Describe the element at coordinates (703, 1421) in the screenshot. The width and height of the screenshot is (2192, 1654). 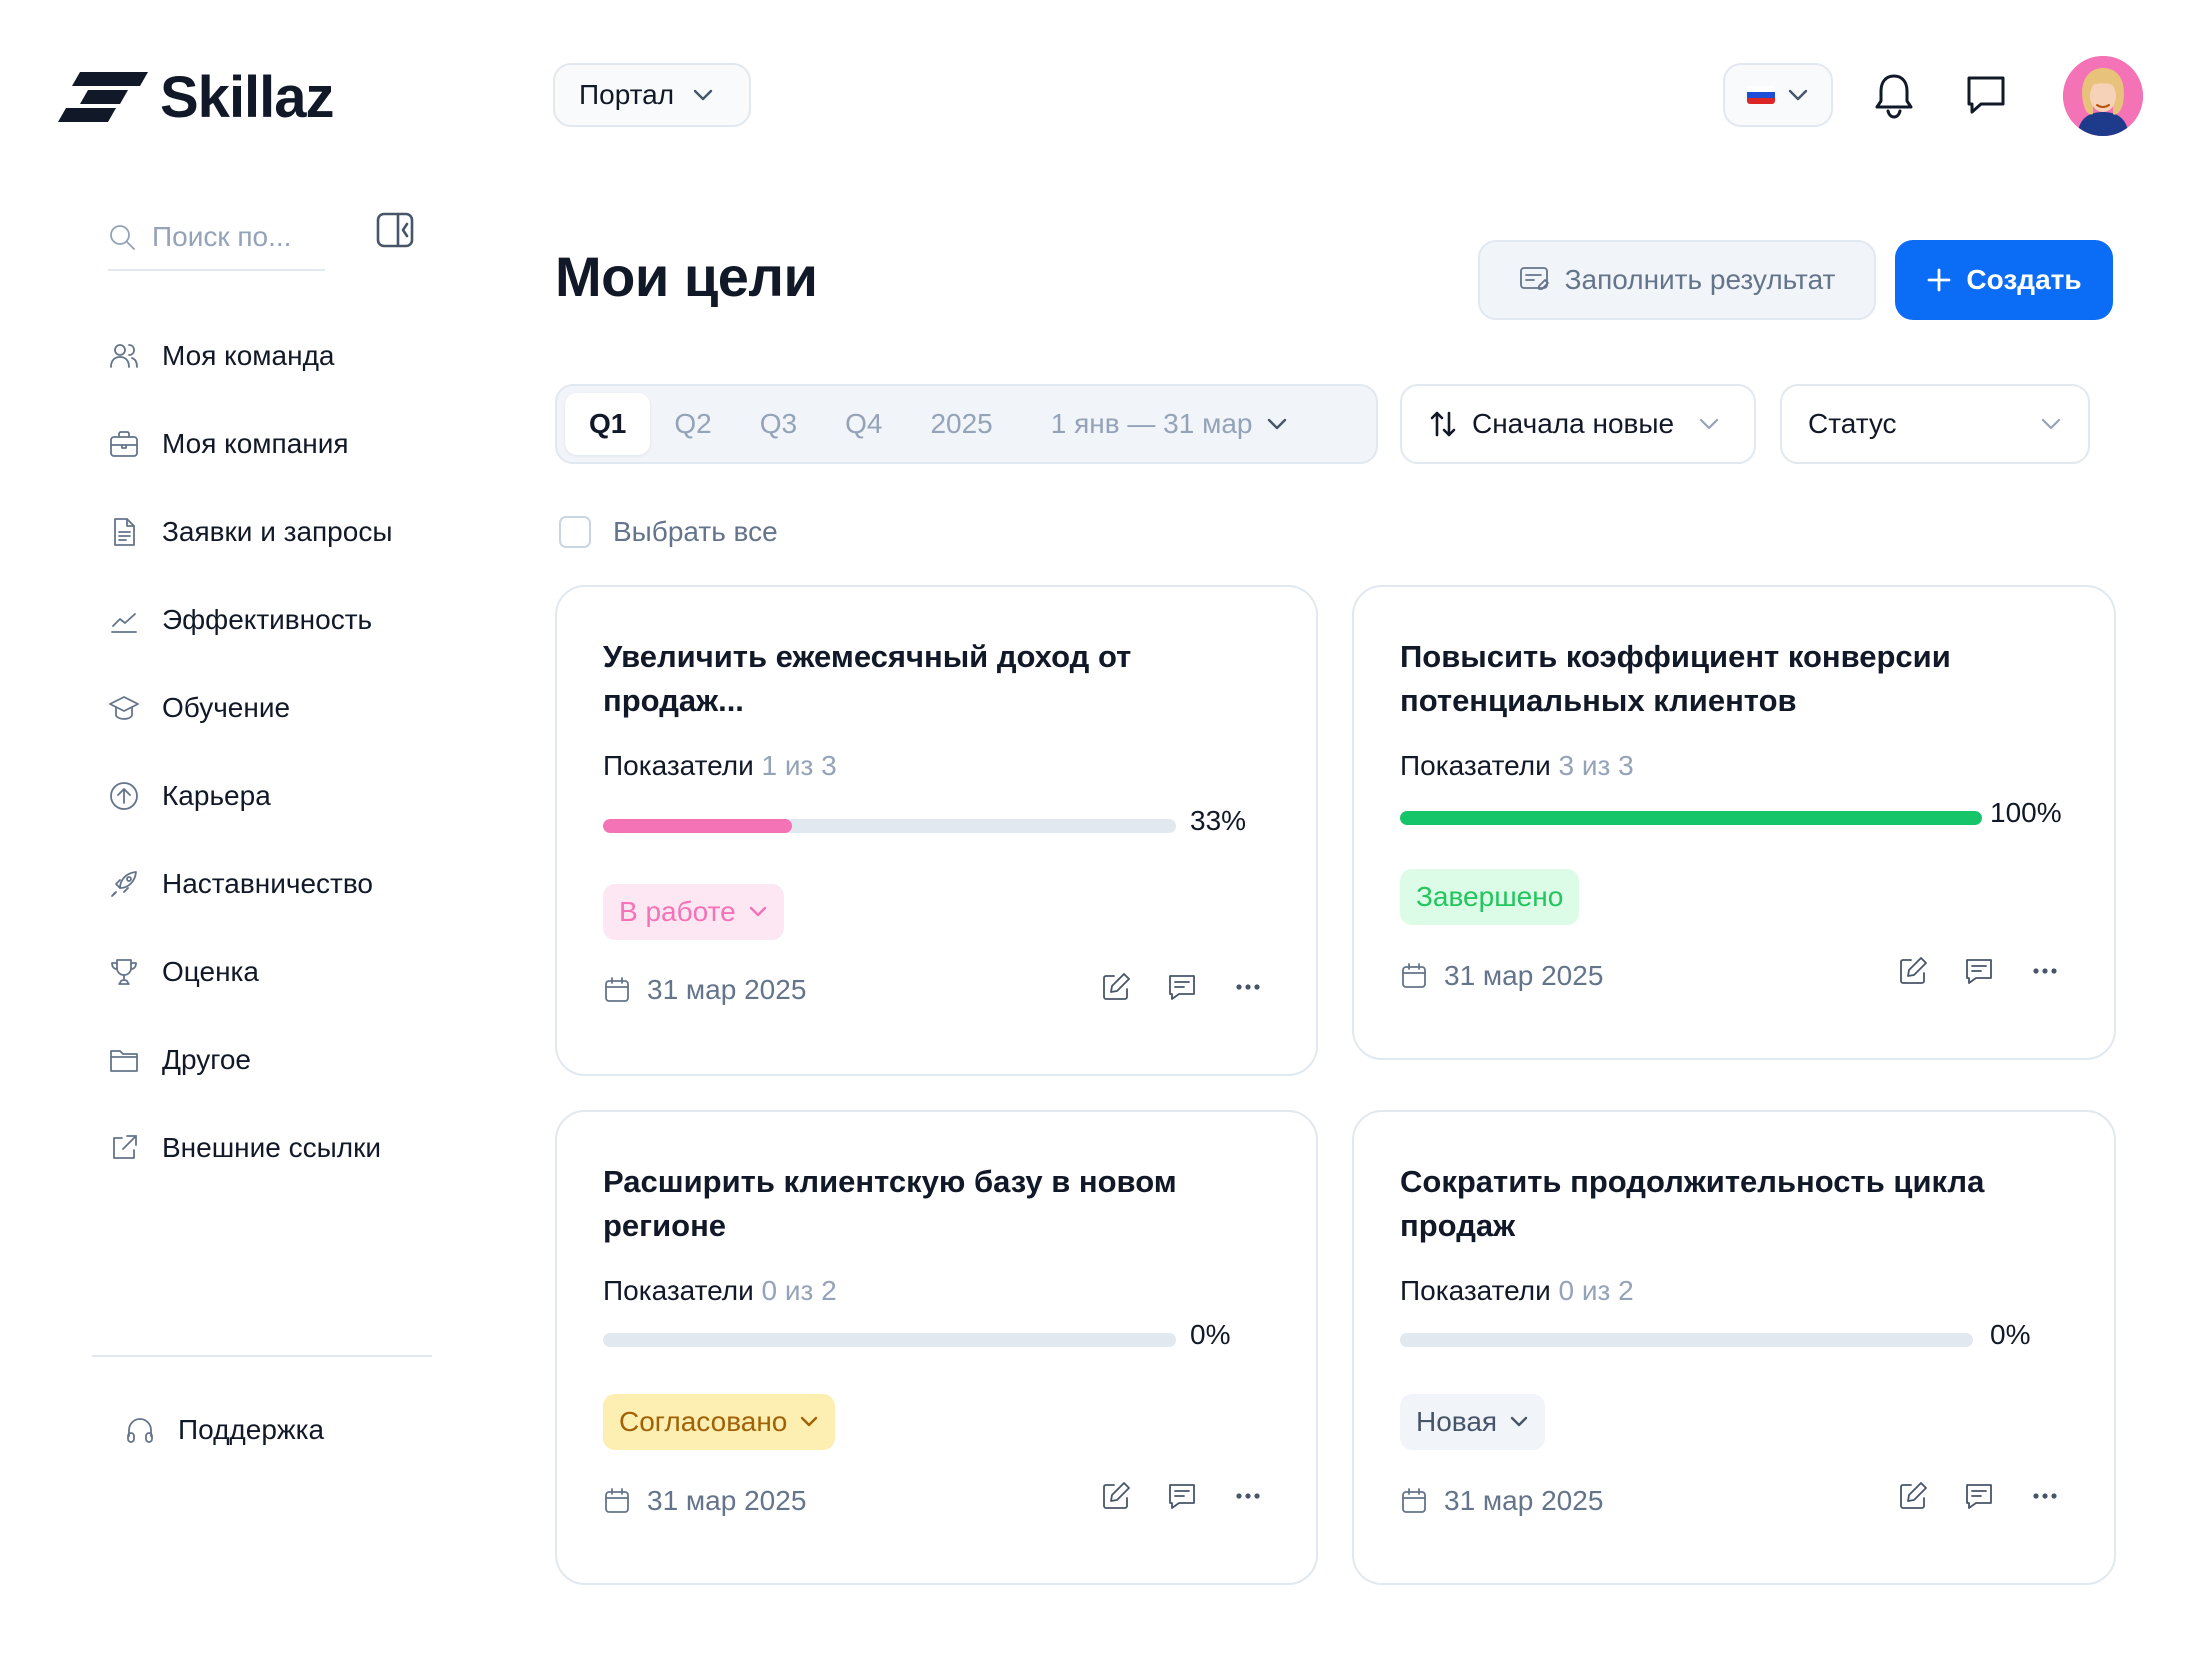
I see `status-label: Согласовано` at that location.